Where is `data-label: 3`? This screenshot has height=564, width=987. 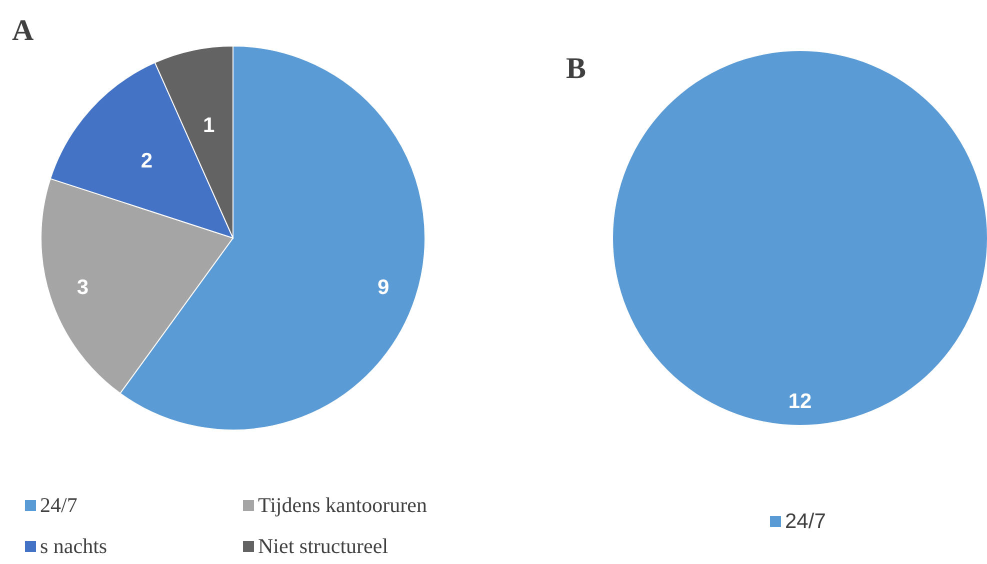
data-label: 3 is located at coordinates (82, 288).